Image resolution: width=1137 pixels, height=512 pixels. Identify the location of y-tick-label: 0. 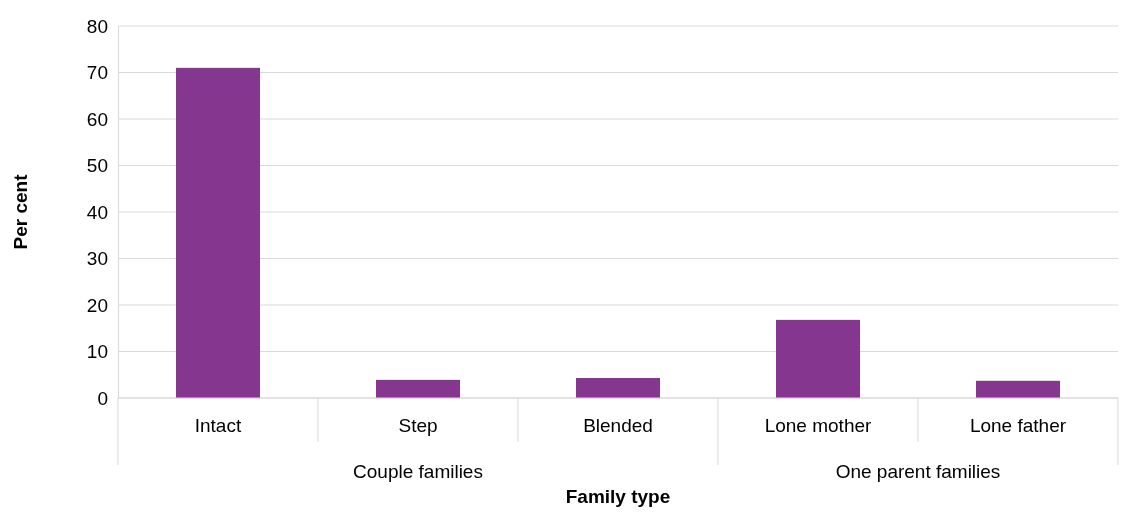
(102, 398).